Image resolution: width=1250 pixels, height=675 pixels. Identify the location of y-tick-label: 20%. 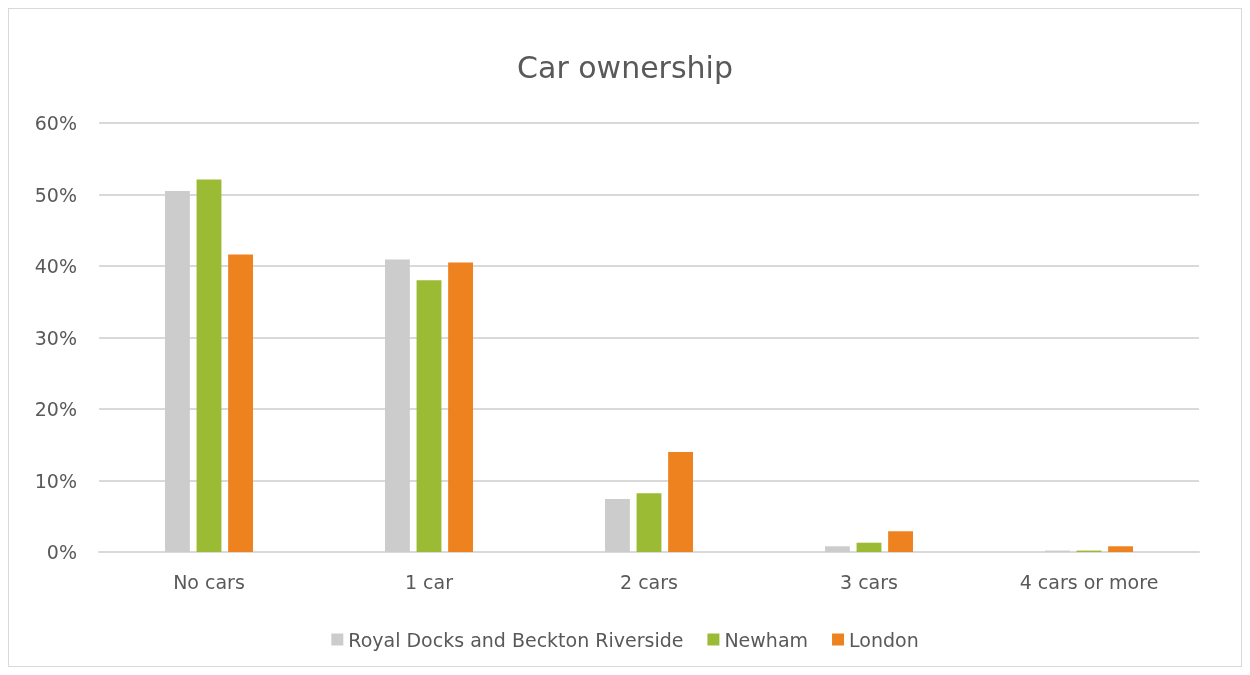
(55, 409).